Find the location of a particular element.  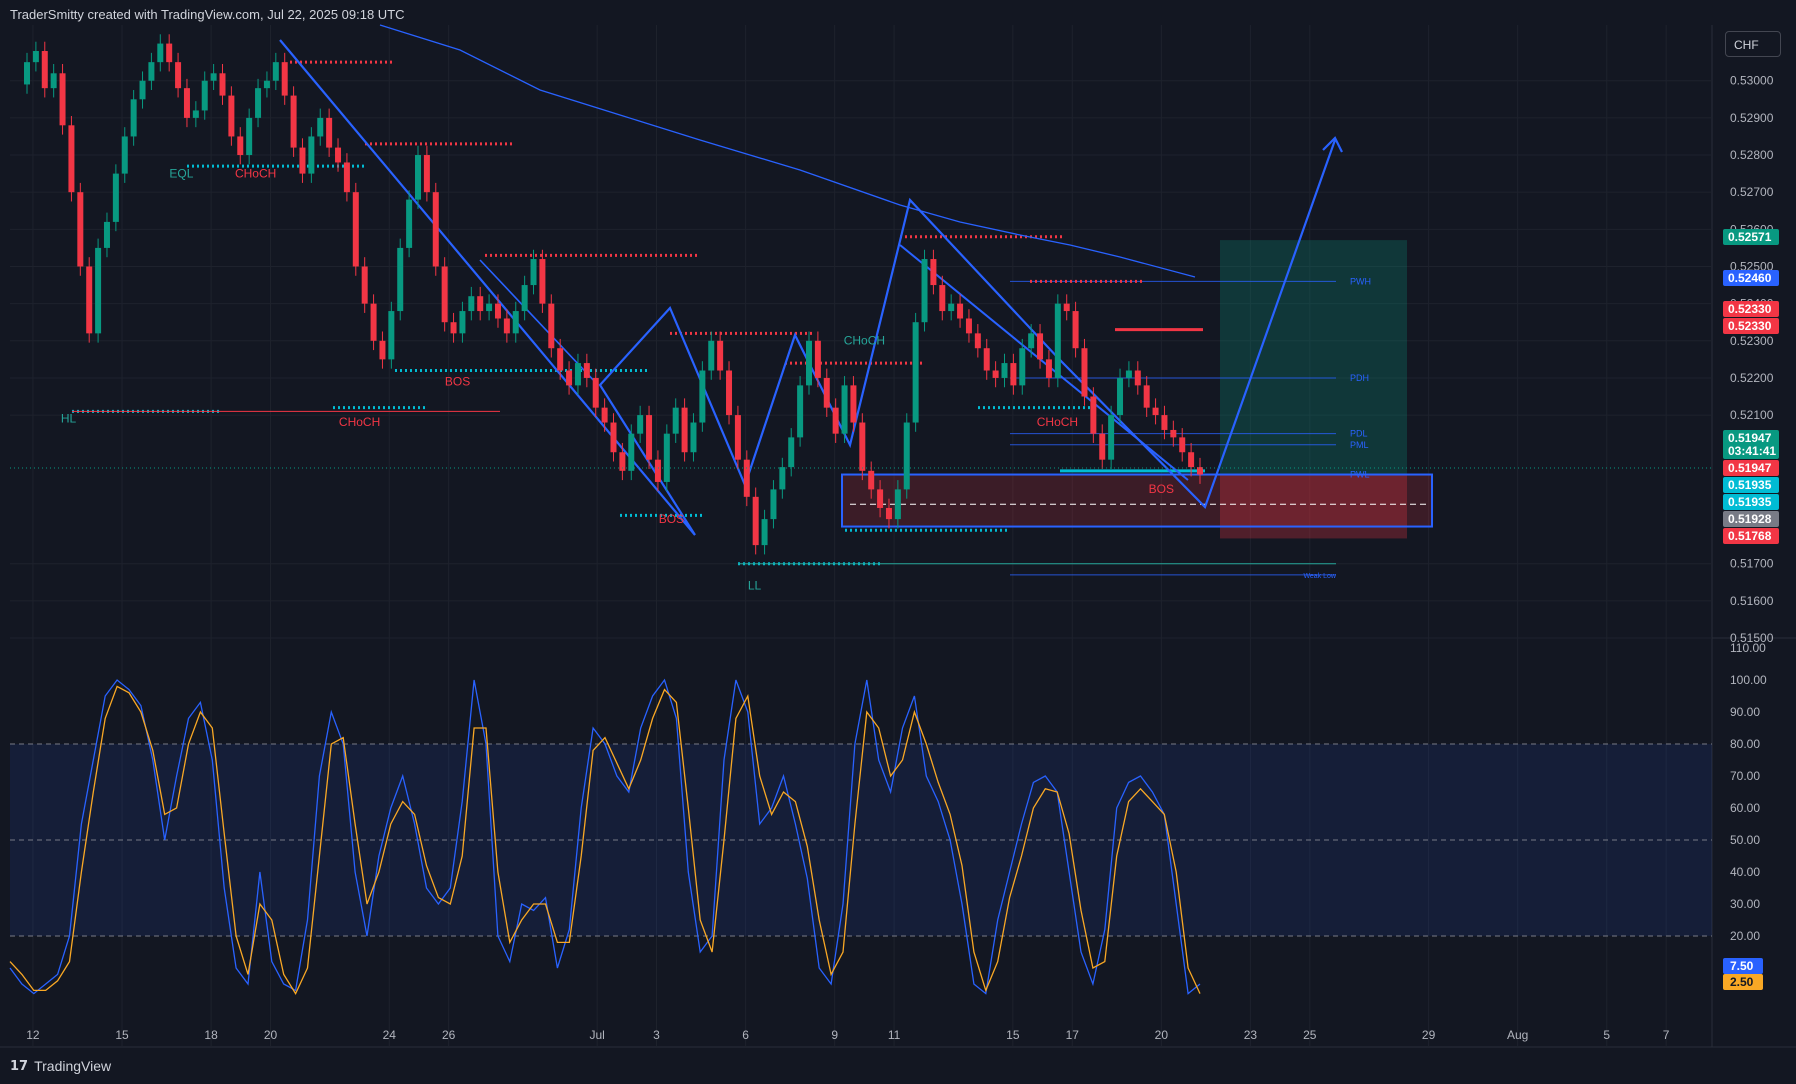

level-label: PDL is located at coordinates (1359, 434).